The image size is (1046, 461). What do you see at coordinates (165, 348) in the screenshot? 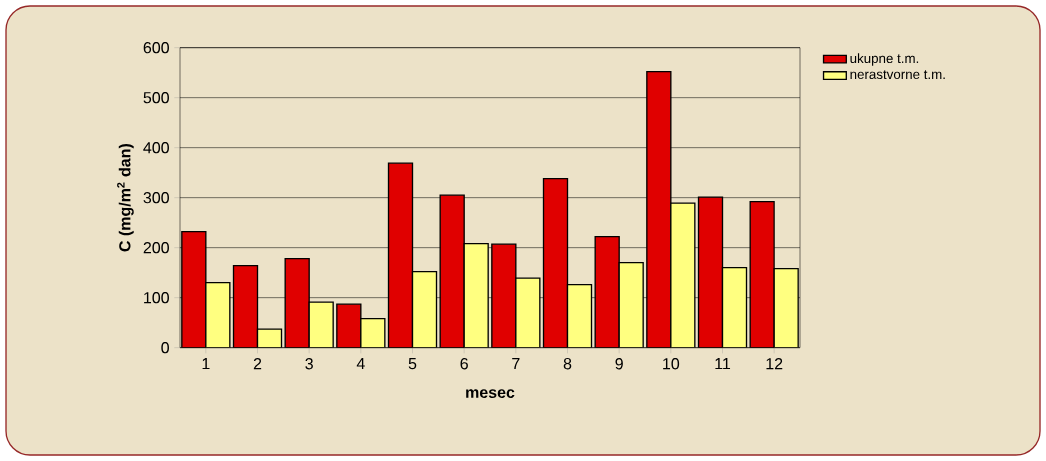
I see `y-tick-label: 0` at bounding box center [165, 348].